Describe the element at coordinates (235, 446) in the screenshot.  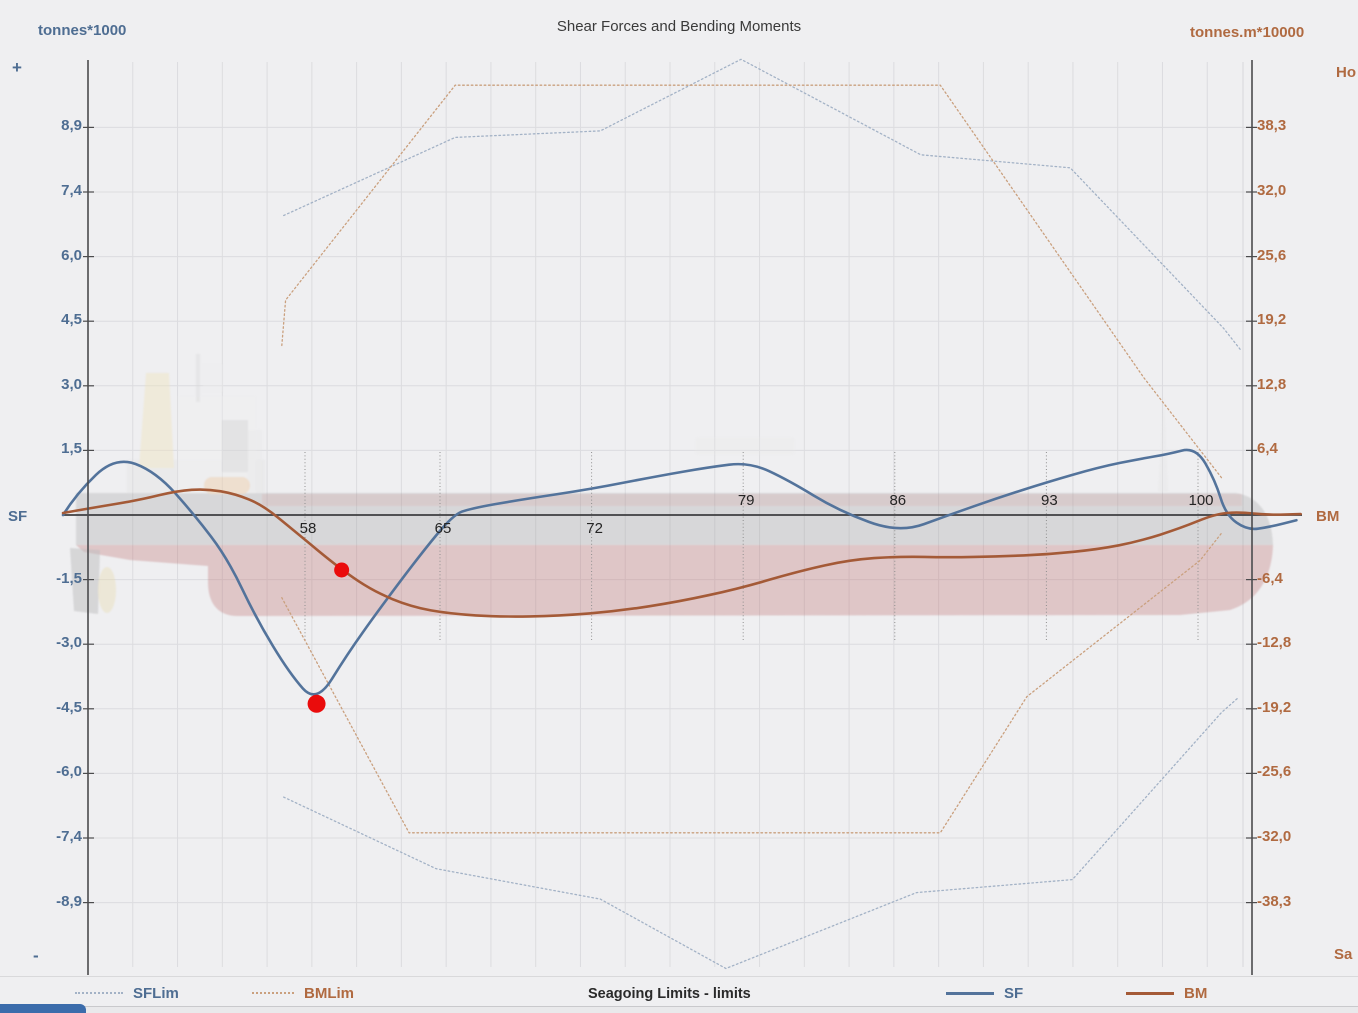
I see `ship-deckhouse-block` at that location.